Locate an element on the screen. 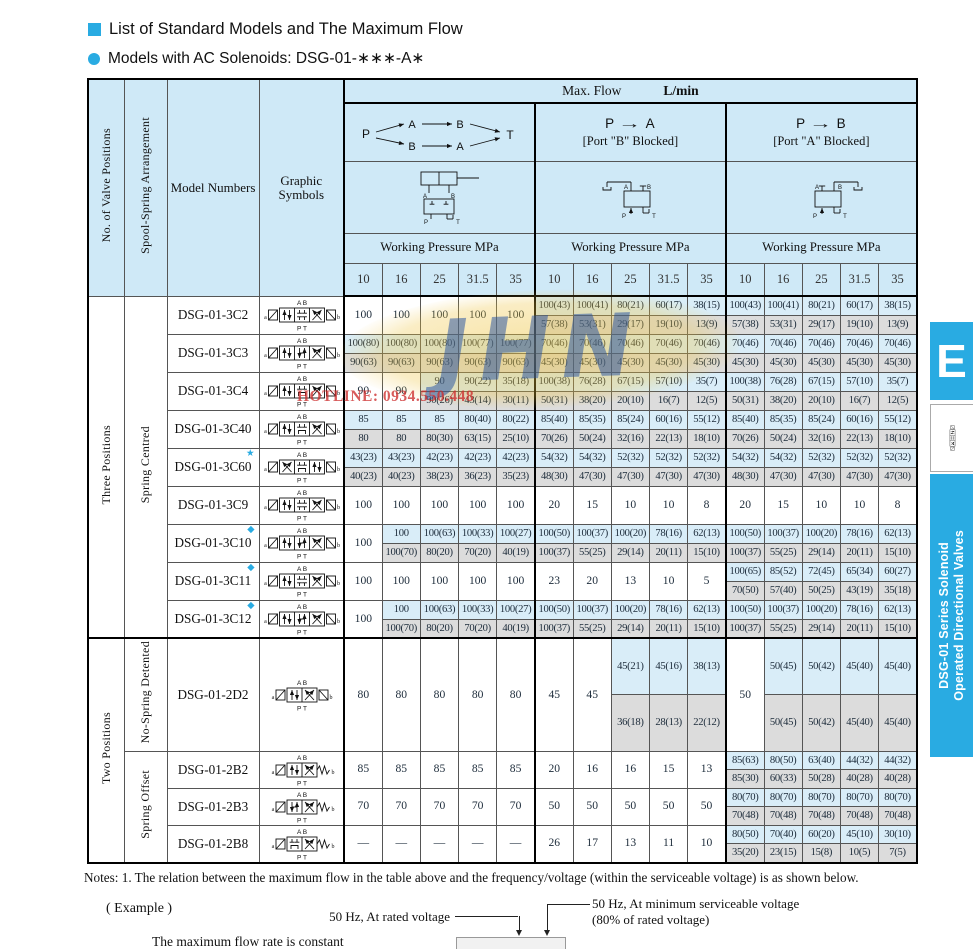  flow-value: 42(23) is located at coordinates (439, 457).